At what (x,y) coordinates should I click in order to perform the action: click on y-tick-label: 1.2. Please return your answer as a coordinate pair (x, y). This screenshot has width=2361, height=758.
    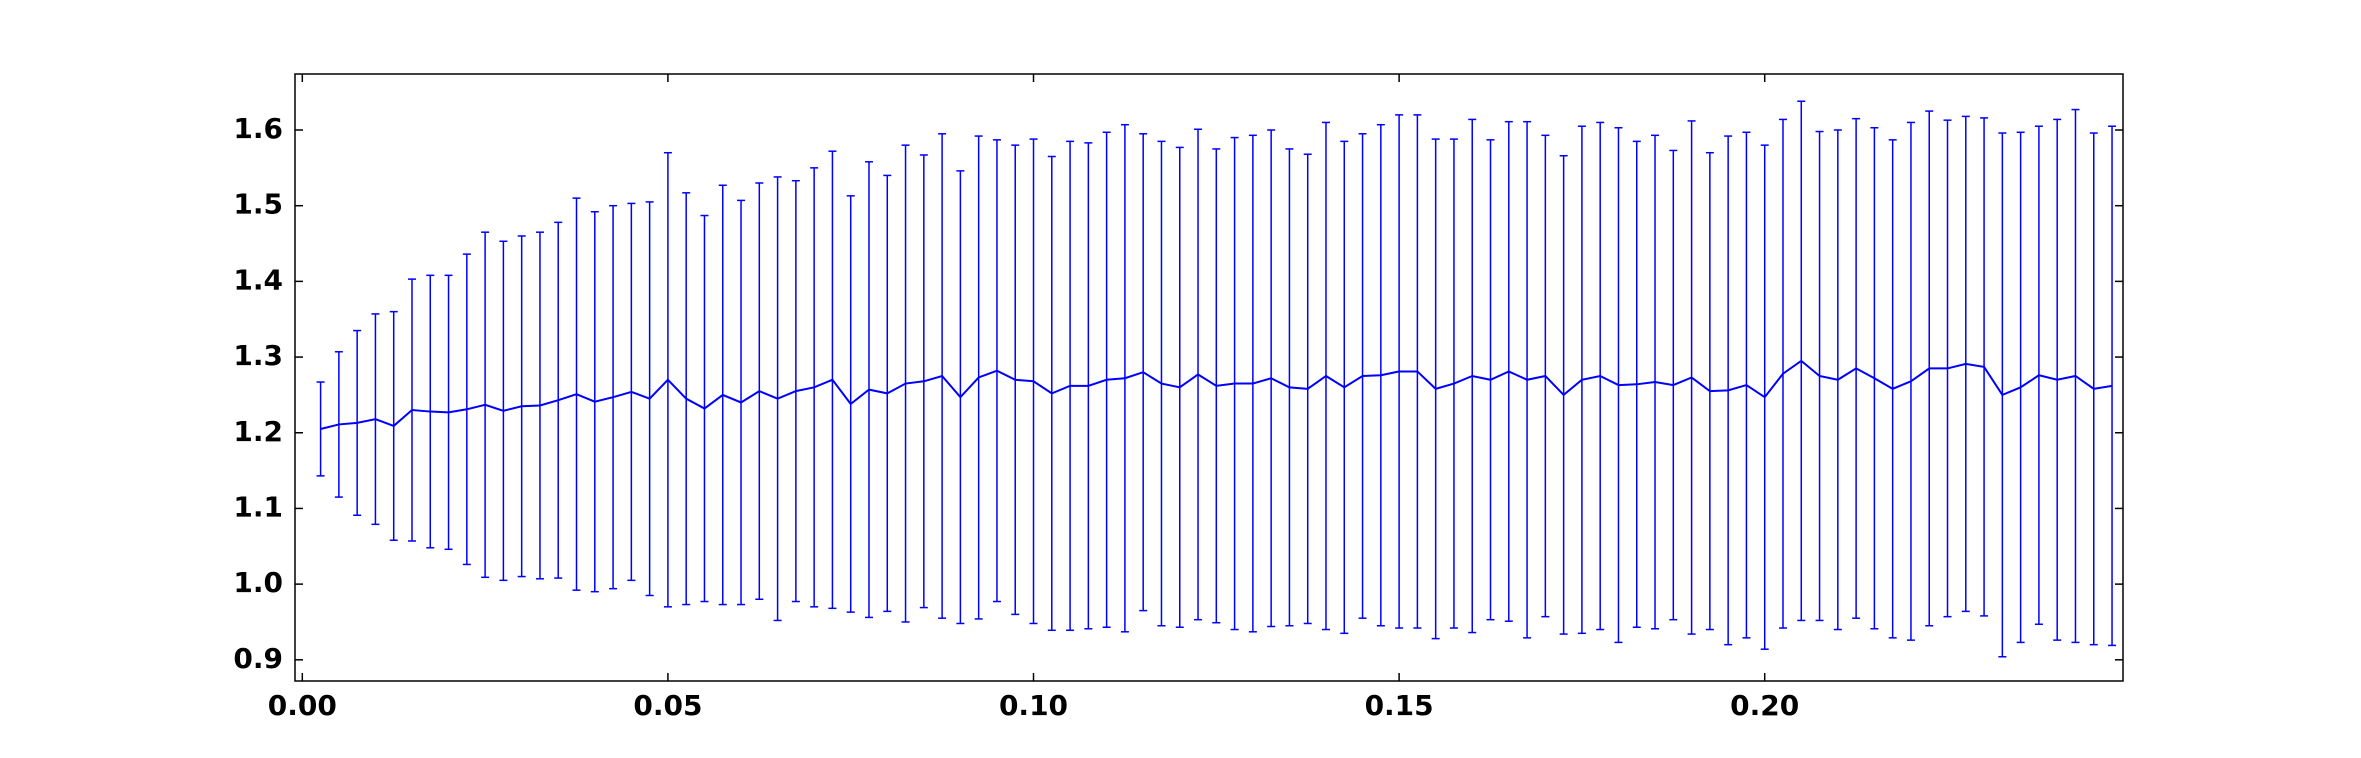
    Looking at the image, I should click on (258, 431).